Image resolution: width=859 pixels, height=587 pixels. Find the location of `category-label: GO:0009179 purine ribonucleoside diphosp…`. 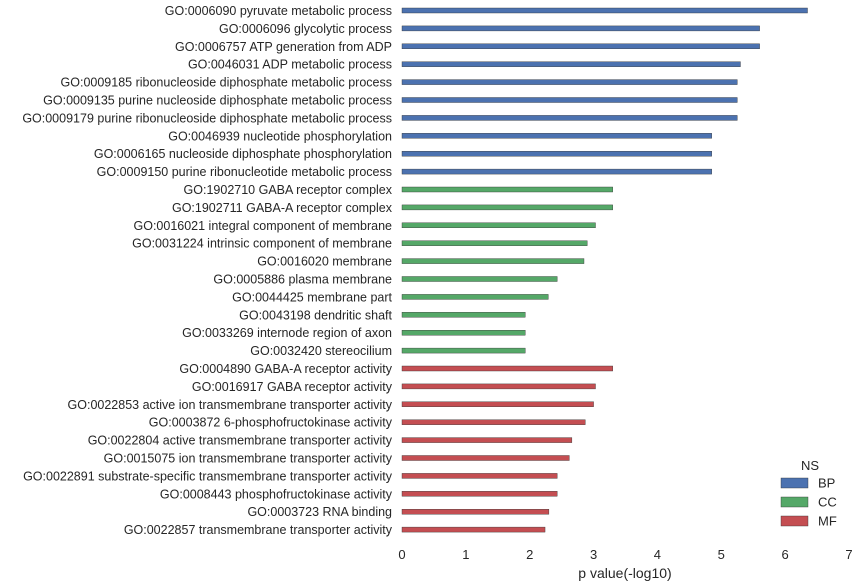

category-label: GO:0009179 purine ribonucleoside diphosp… is located at coordinates (207, 118).